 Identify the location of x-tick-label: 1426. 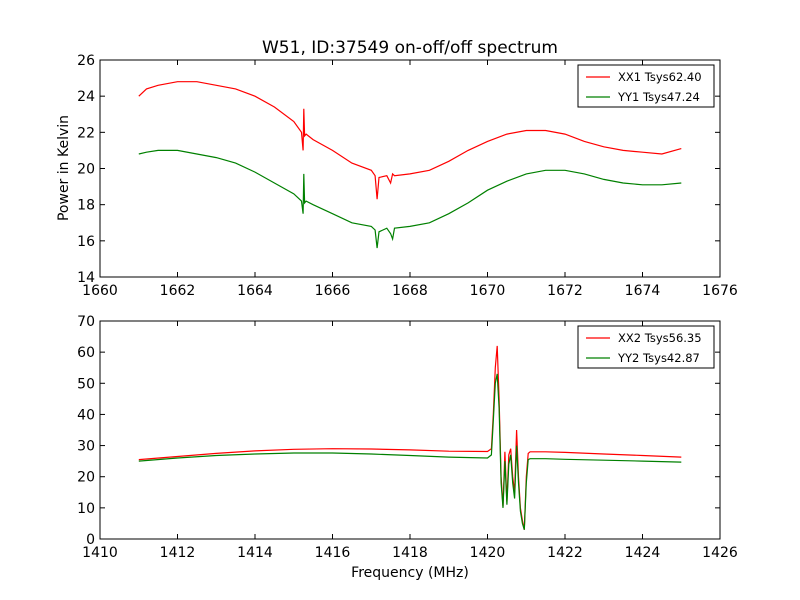
(720, 553).